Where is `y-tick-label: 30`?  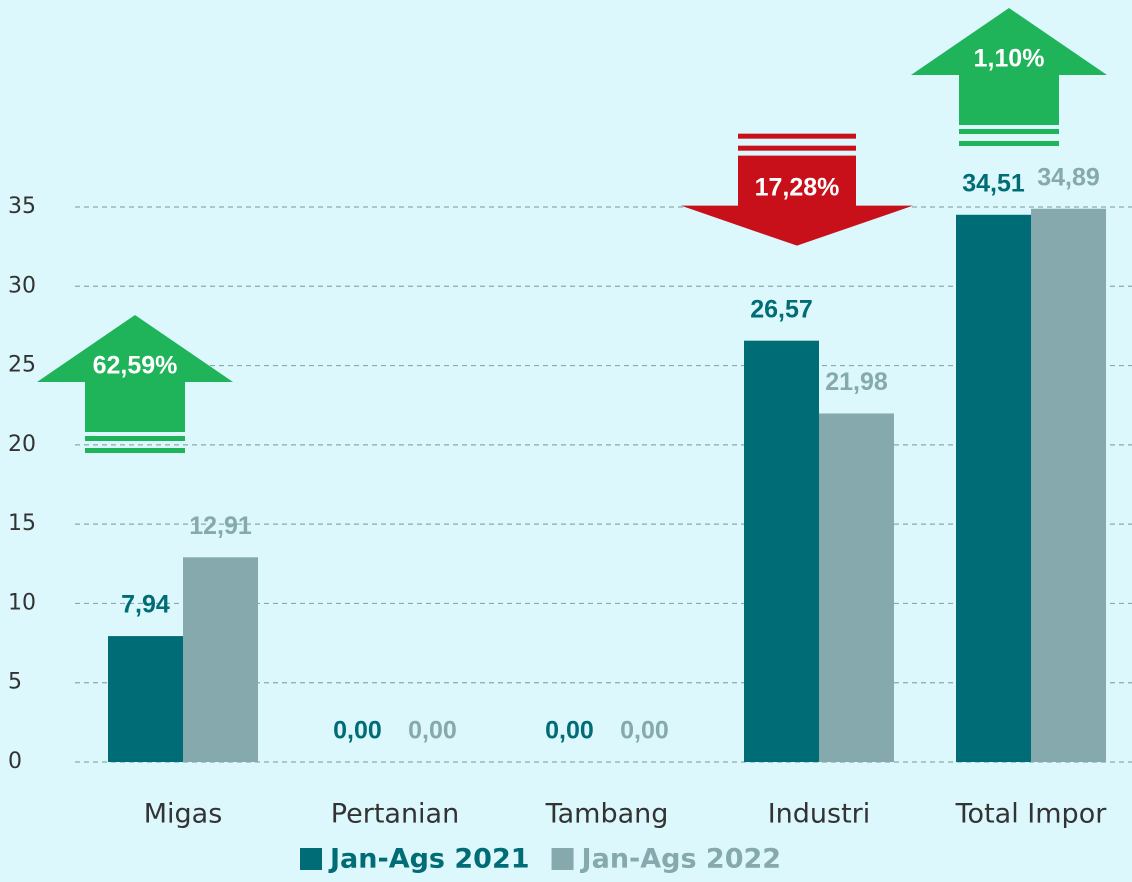 y-tick-label: 30 is located at coordinates (22, 285).